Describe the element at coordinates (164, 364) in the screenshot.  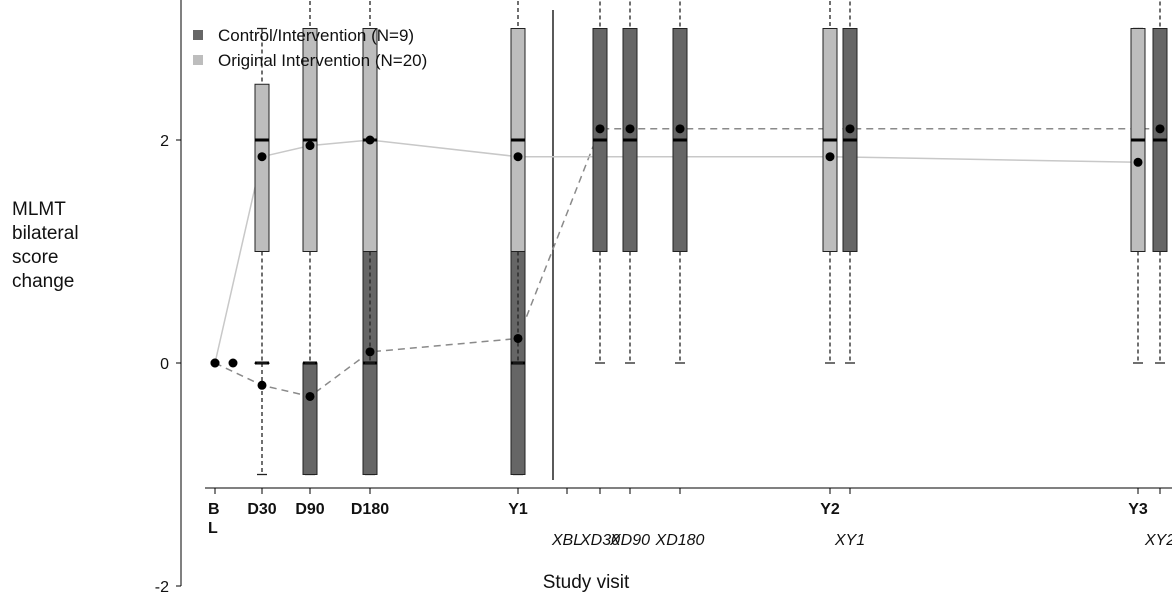
I see `y-tick-label: 0` at that location.